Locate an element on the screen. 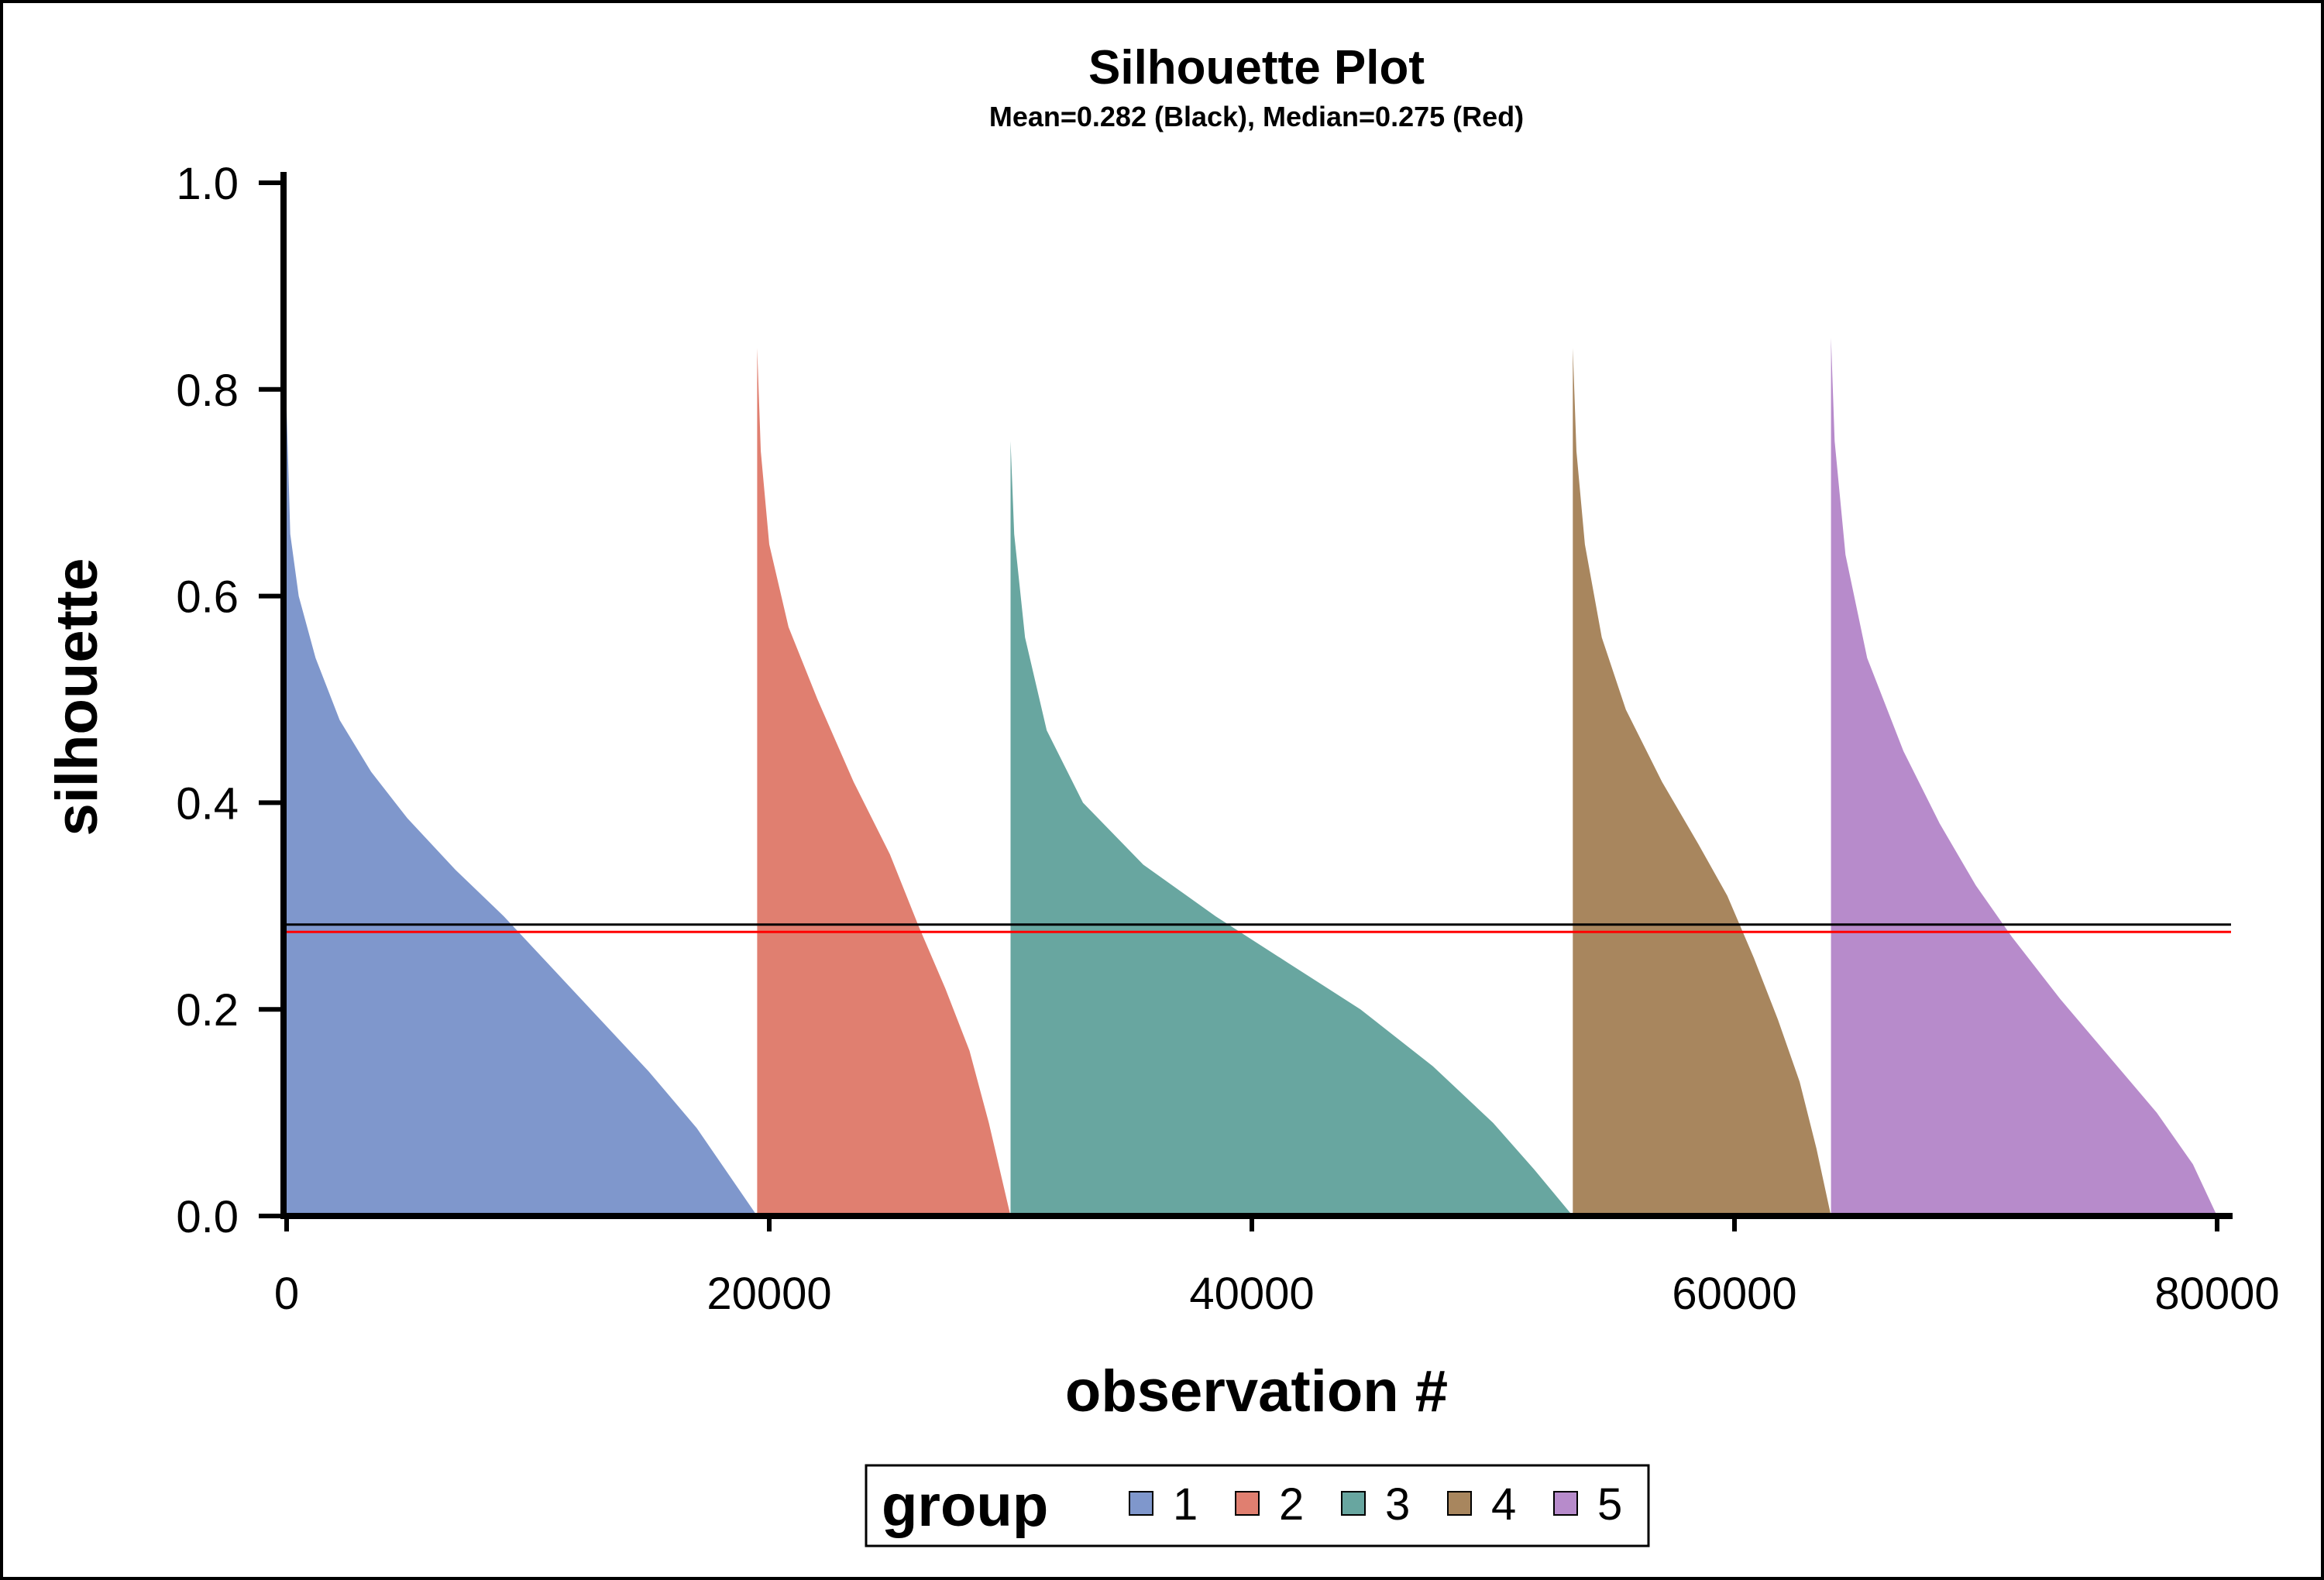 The width and height of the screenshot is (2324, 1580). legend-label-group-1: 1 is located at coordinates (1185, 1504).